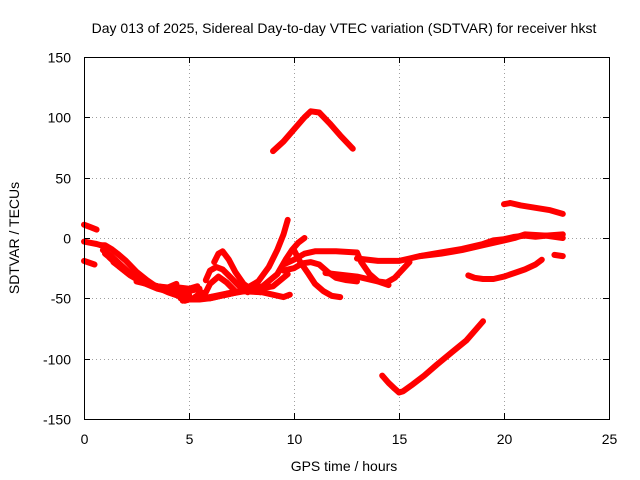 The image size is (640, 480). I want to click on x-tick-label: 25, so click(610, 439).